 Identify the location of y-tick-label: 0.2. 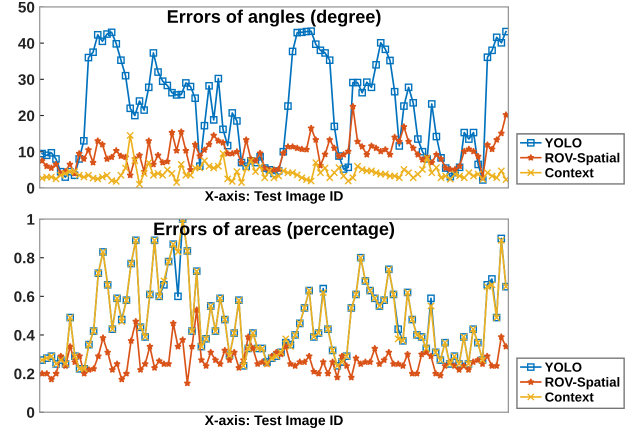
(24, 374).